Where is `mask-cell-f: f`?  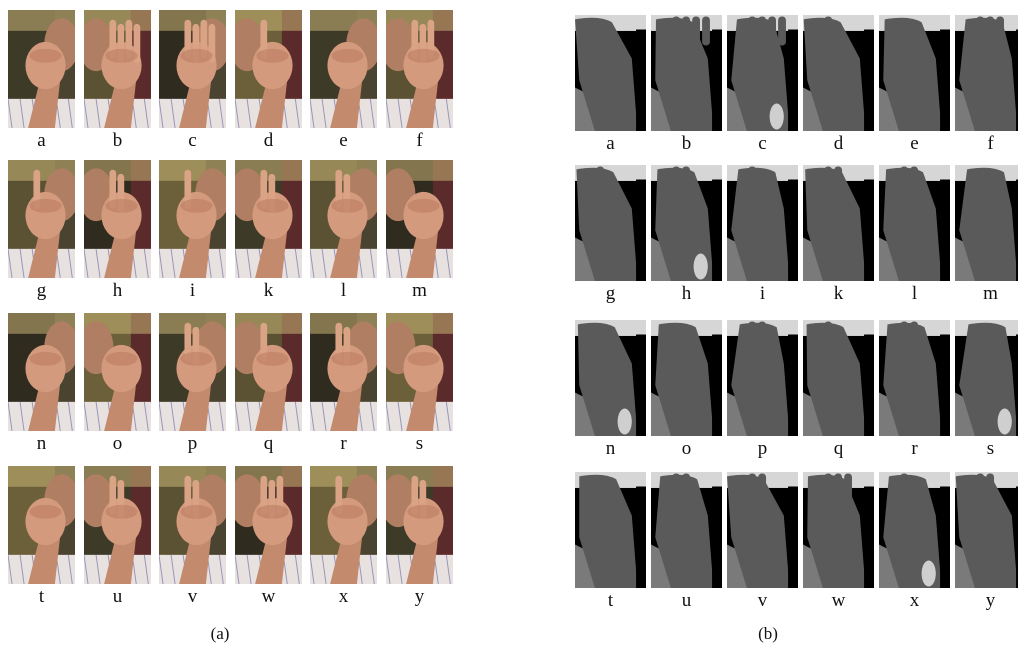 mask-cell-f: f is located at coordinates (986, 85).